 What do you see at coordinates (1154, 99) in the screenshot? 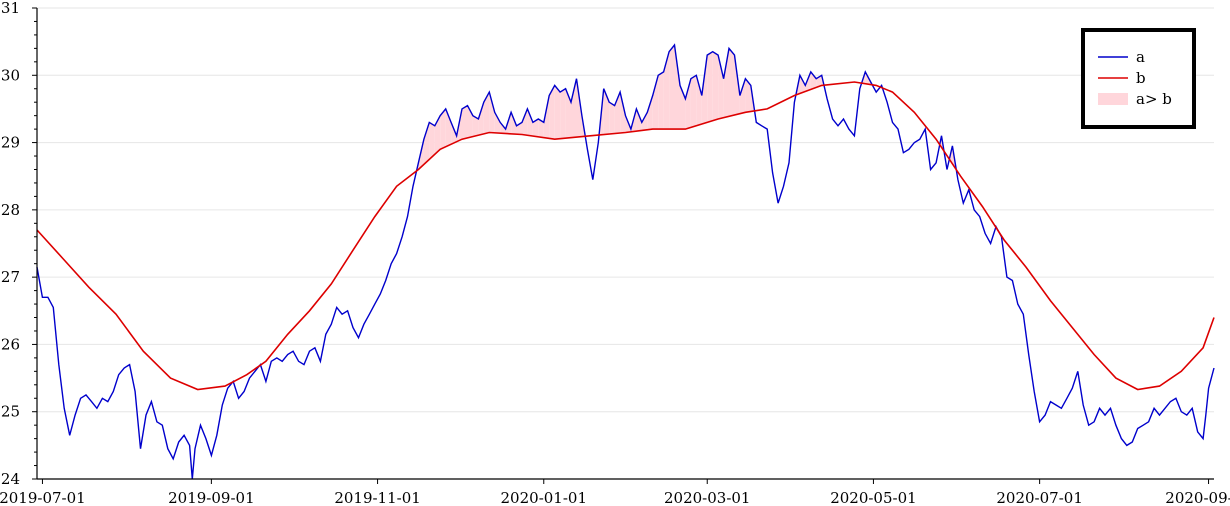
I see `legend-label-fill: a> b` at bounding box center [1154, 99].